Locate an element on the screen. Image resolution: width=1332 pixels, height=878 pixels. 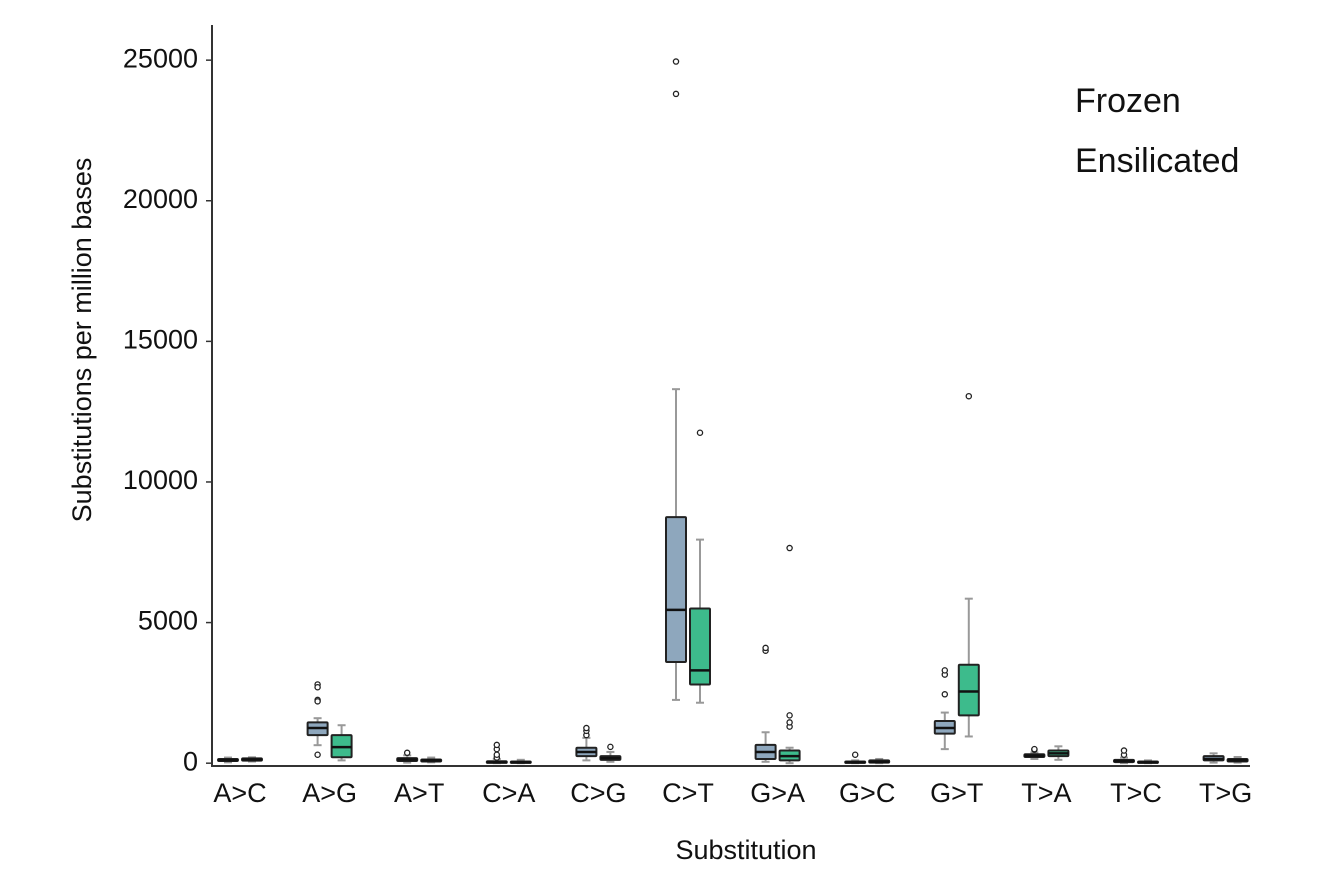
y-tick-label: 0 is located at coordinates (190, 761).